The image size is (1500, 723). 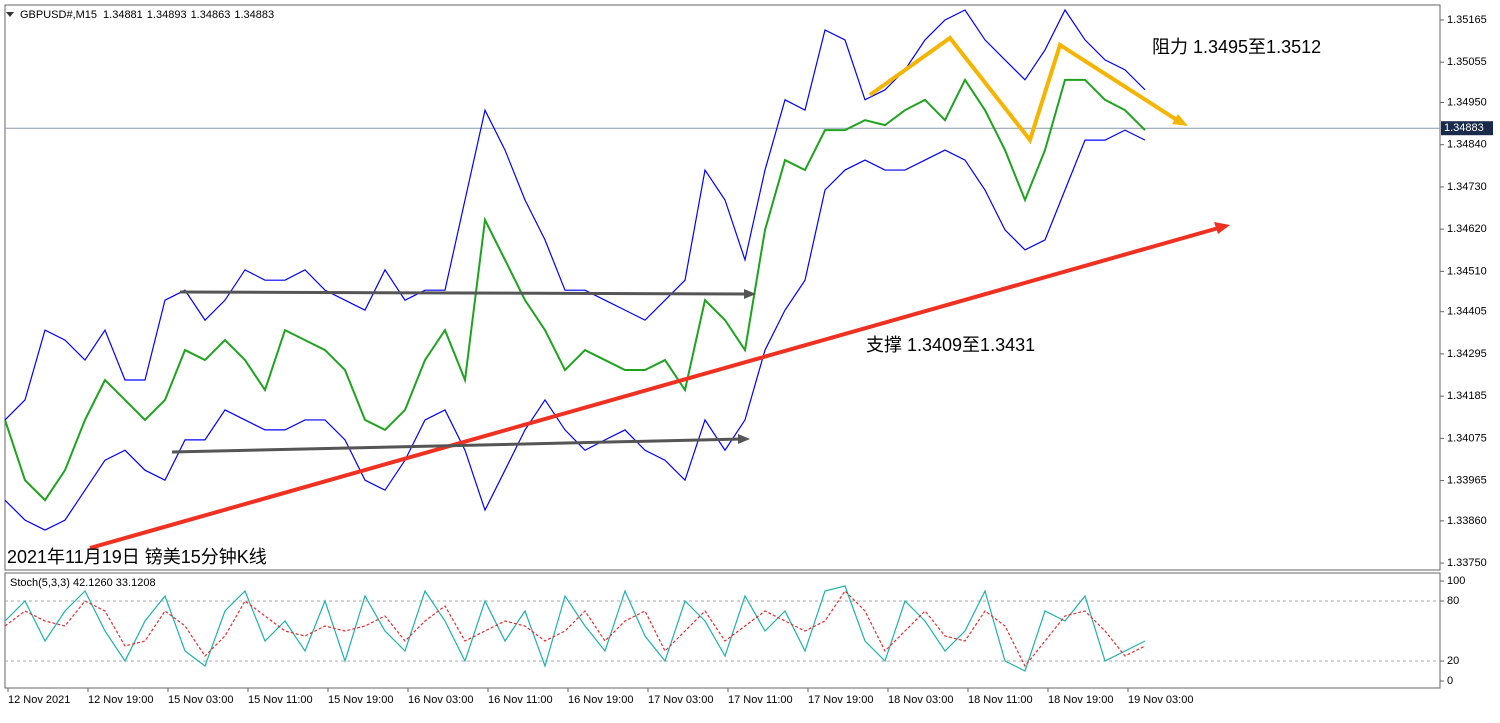 What do you see at coordinates (1467, 438) in the screenshot?
I see `y-tick-label: 1.34075` at bounding box center [1467, 438].